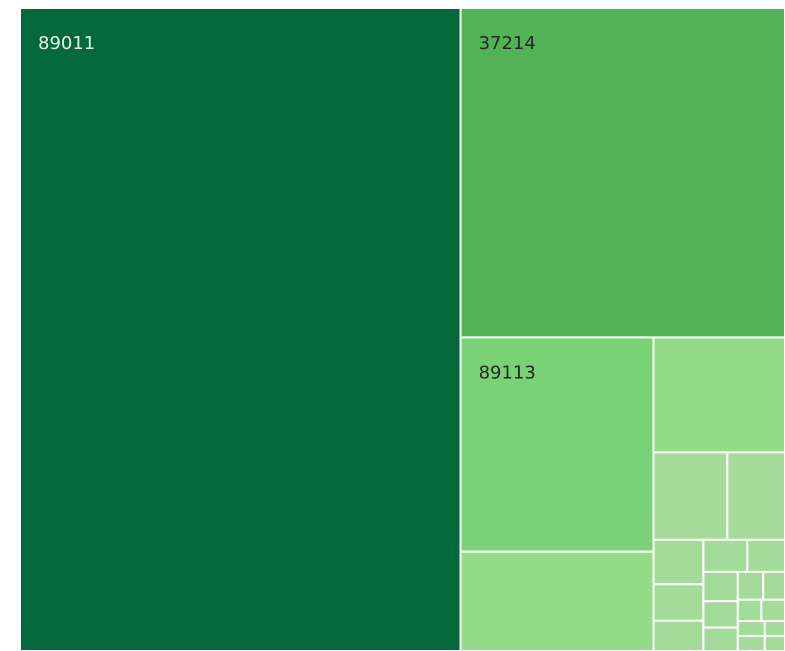 The height and width of the screenshot is (651, 785). What do you see at coordinates (66, 43) in the screenshot?
I see `tile-label: 89011` at bounding box center [66, 43].